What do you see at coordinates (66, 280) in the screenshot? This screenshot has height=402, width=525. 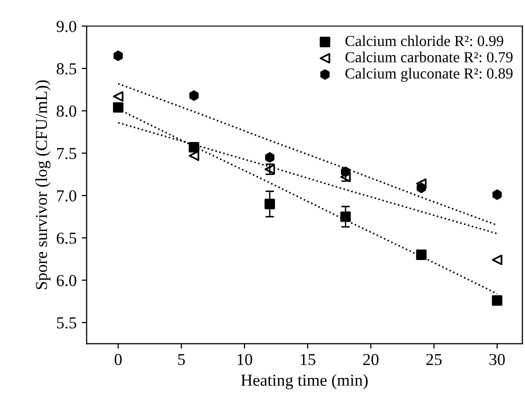 I see `y-tick-label: 6.0` at bounding box center [66, 280].